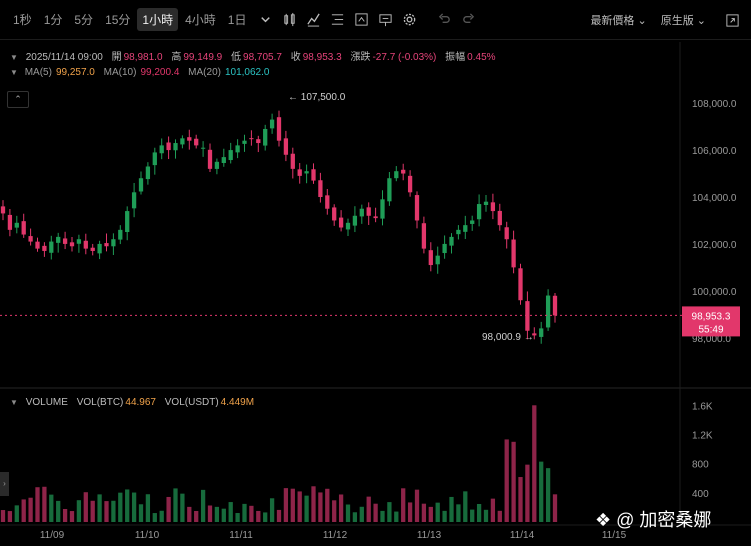 The width and height of the screenshot is (751, 546). I want to click on fullscreen-icon, so click(732, 20).